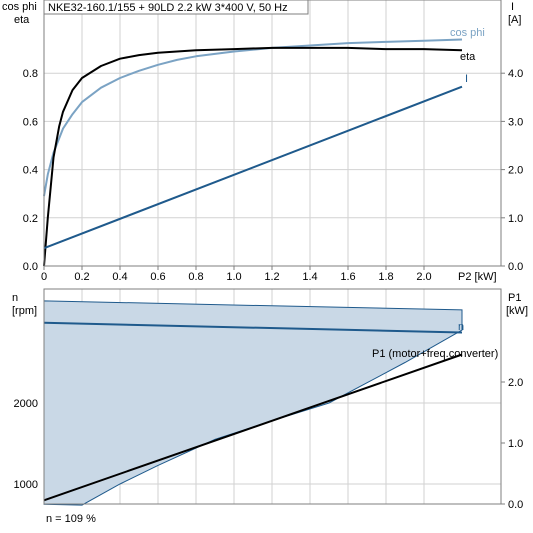 This screenshot has width=533, height=533. I want to click on x-tick-label: 0.8, so click(195, 277).